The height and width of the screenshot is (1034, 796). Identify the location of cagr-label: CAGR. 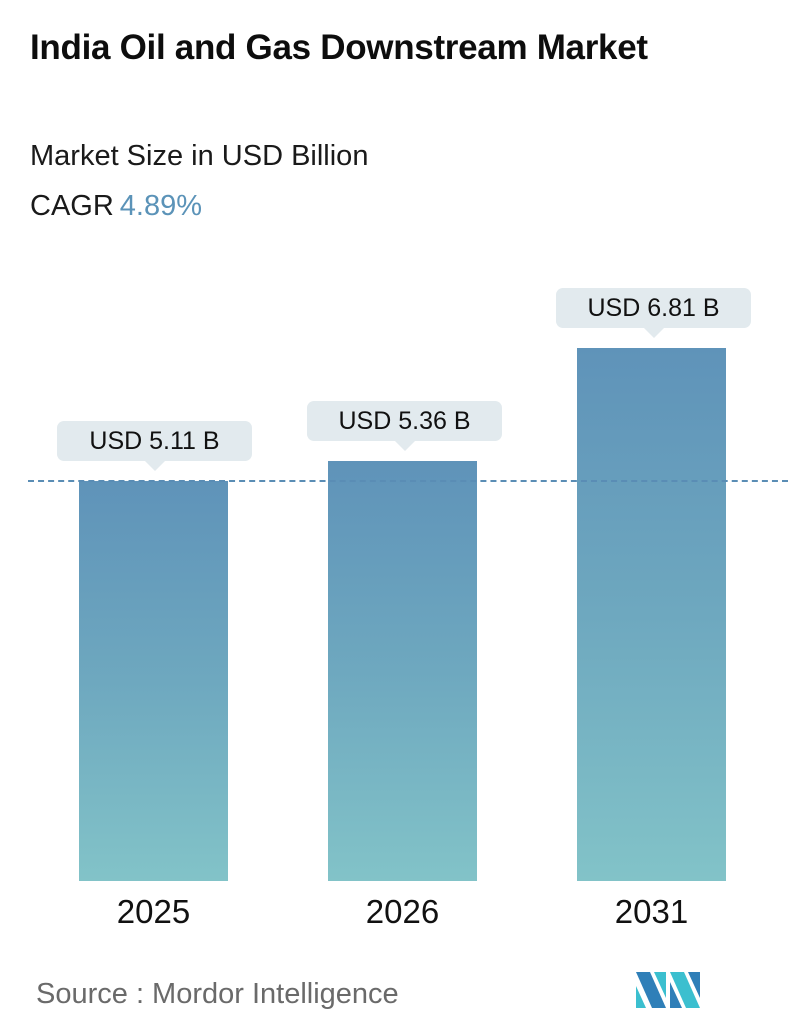
(72, 206).